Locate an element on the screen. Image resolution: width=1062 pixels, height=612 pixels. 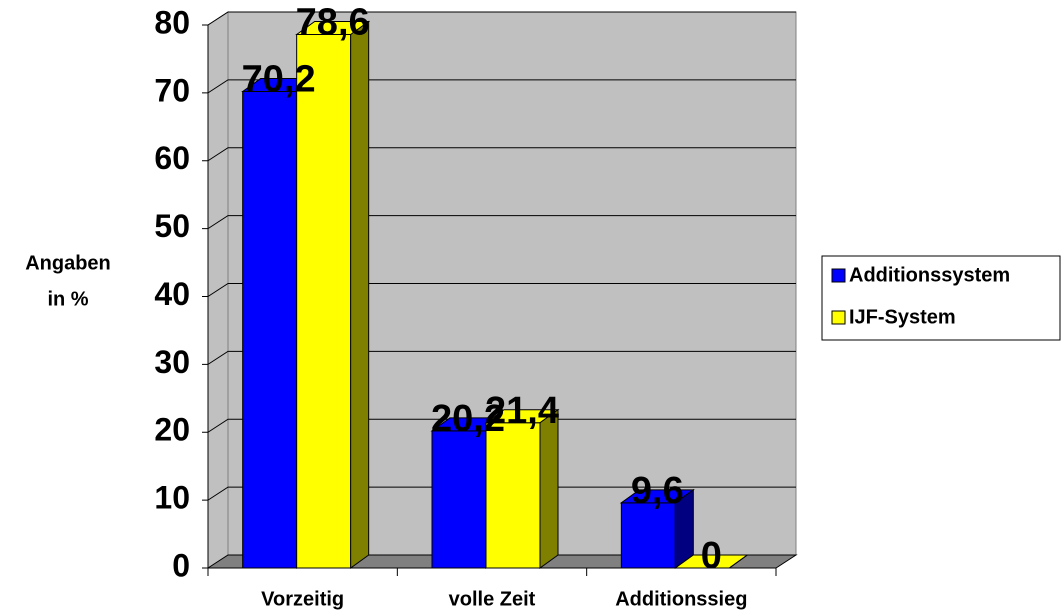
x-tick-label: Additionssieg is located at coordinates (681, 599).